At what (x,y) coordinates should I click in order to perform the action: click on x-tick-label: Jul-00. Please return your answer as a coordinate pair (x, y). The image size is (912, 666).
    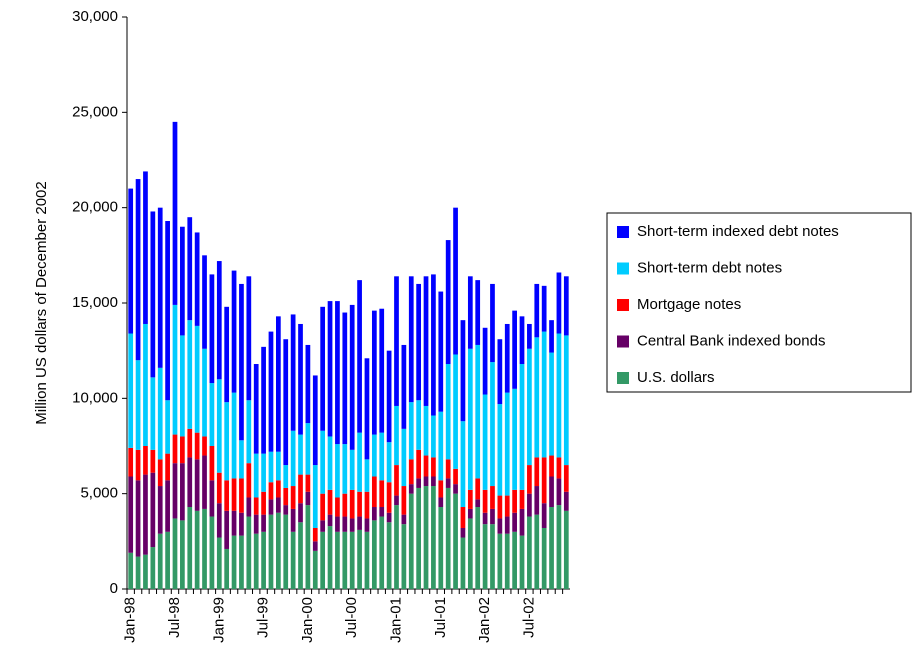
    Looking at the image, I should click on (351, 617).